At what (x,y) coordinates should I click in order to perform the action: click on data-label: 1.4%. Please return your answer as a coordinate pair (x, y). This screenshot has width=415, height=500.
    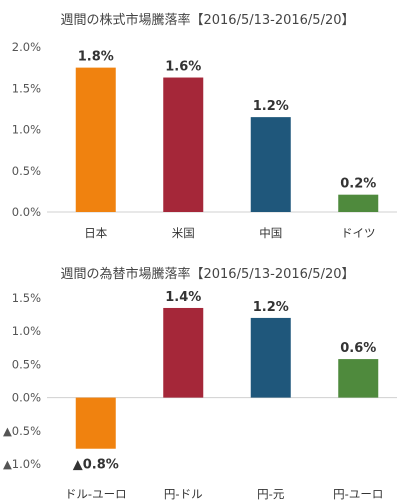
    Looking at the image, I should click on (183, 297).